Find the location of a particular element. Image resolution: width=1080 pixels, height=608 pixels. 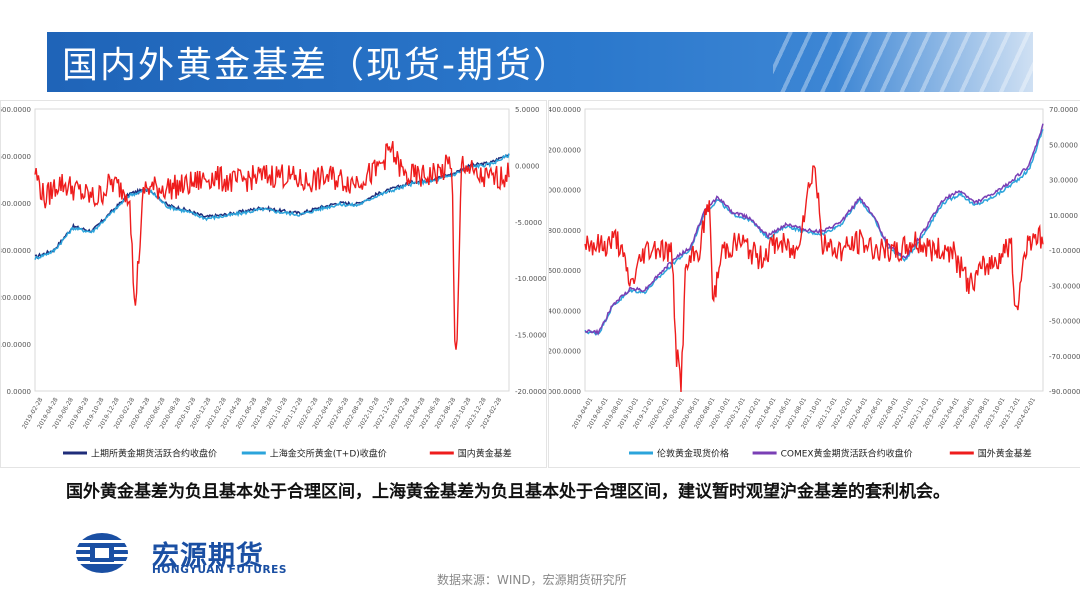

right-tick-label: 0.0000 is located at coordinates (527, 166).